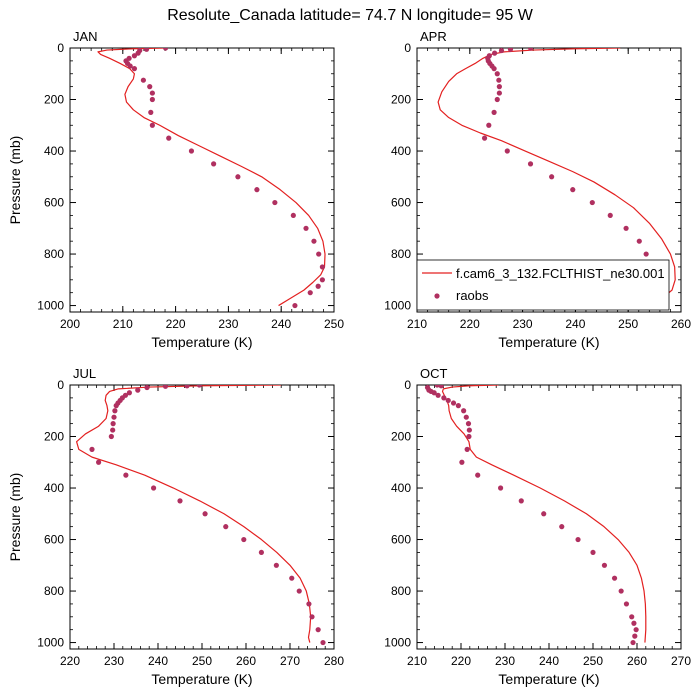  Describe the element at coordinates (560, 273) in the screenshot. I see `legend-model-label: f.cam6_3_132.FCLTHIST_ne30.001` at that location.